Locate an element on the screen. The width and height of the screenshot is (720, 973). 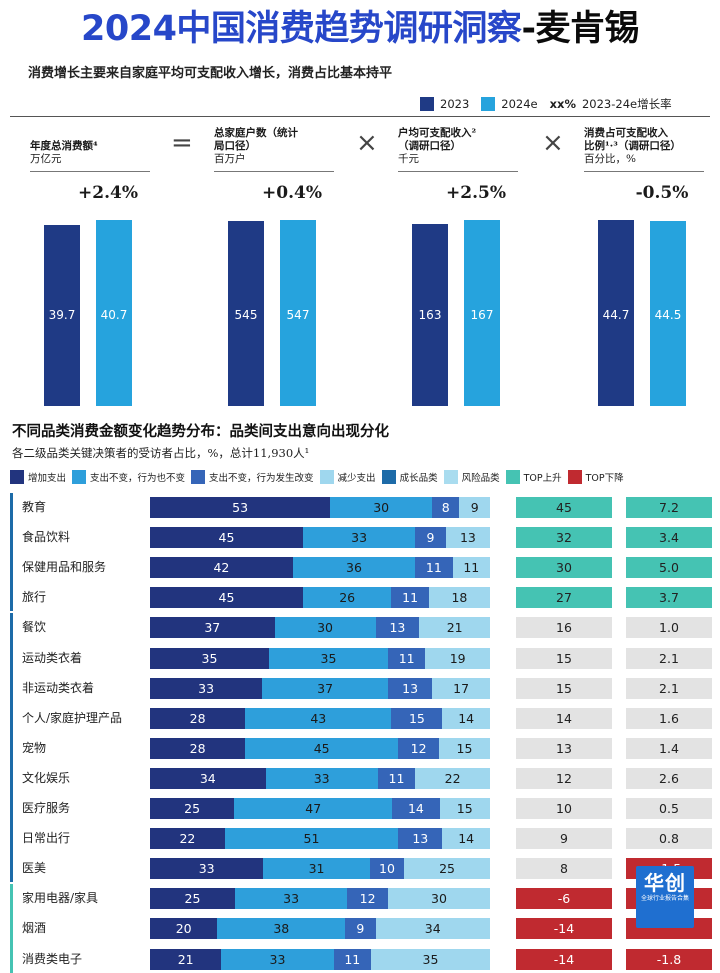
stack-segment: 8 is located at coordinates (446, 507).